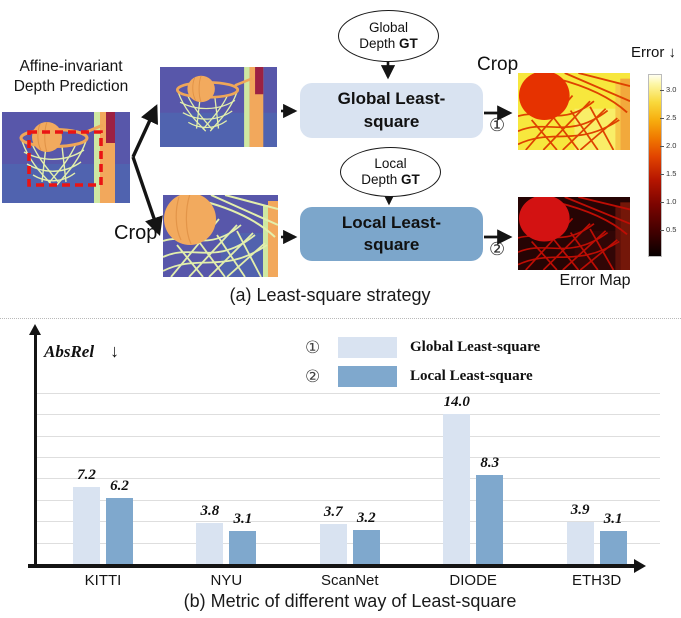 This screenshot has width=681, height=618. Describe the element at coordinates (332, 566) in the screenshot. I see `x-axis-line` at that location.